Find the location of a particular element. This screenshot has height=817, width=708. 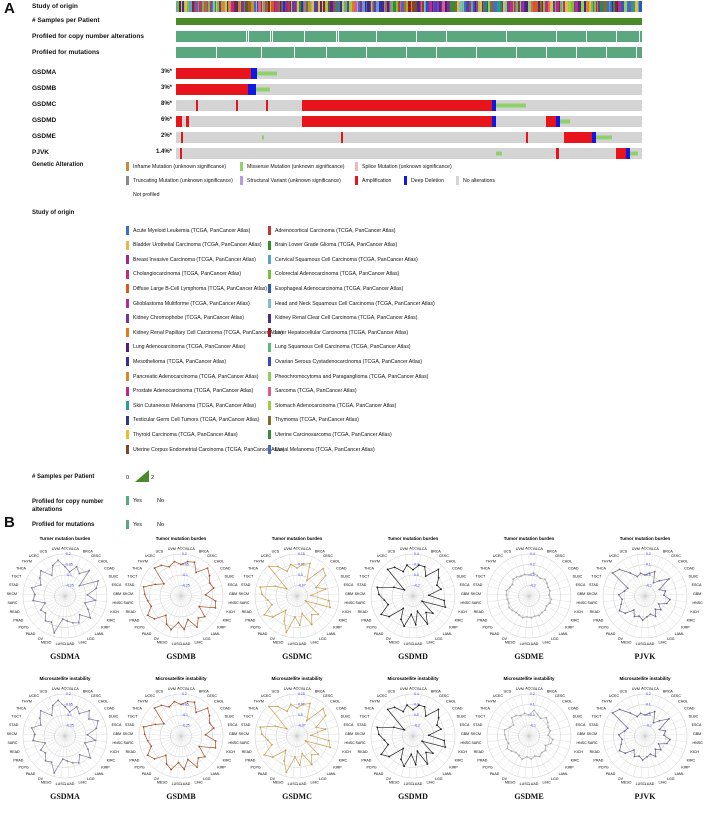

radar-axis-label: PRAD is located at coordinates (482, 620).